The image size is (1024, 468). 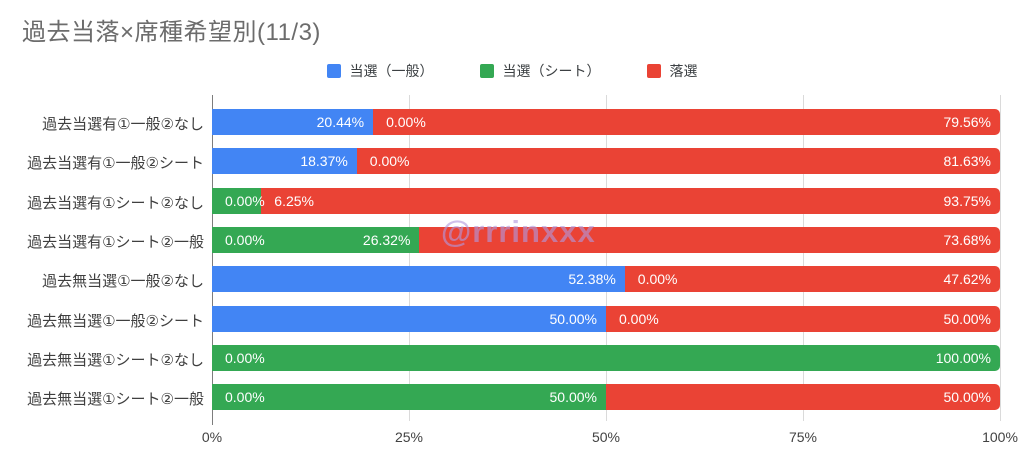 I want to click on bar-value-label: 100.00%, so click(x=963, y=358).